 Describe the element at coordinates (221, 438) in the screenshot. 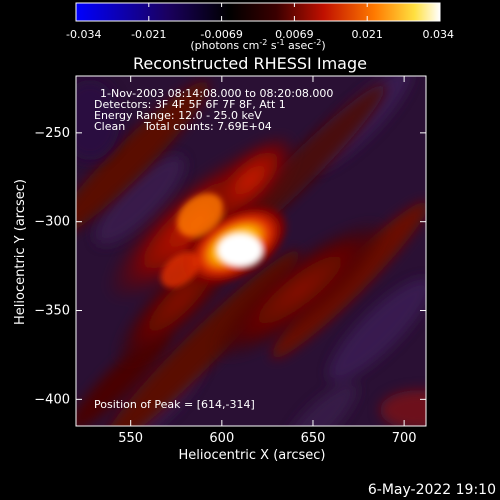

I see `x-tick-label: 600` at that location.